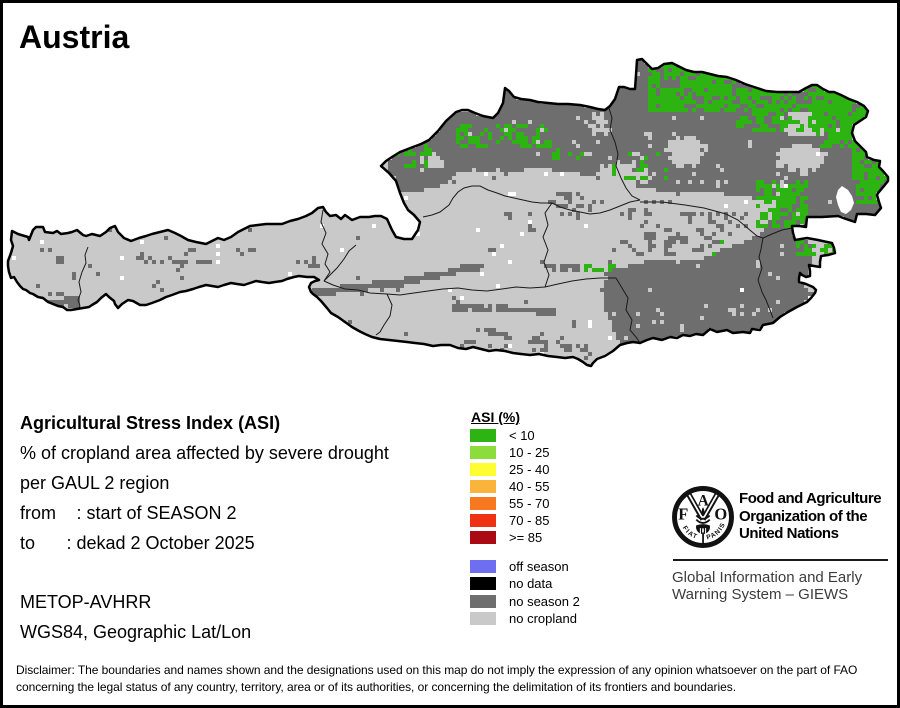 The height and width of the screenshot is (708, 900). Describe the element at coordinates (704, 501) in the screenshot. I see `svg-text: A` at that location.